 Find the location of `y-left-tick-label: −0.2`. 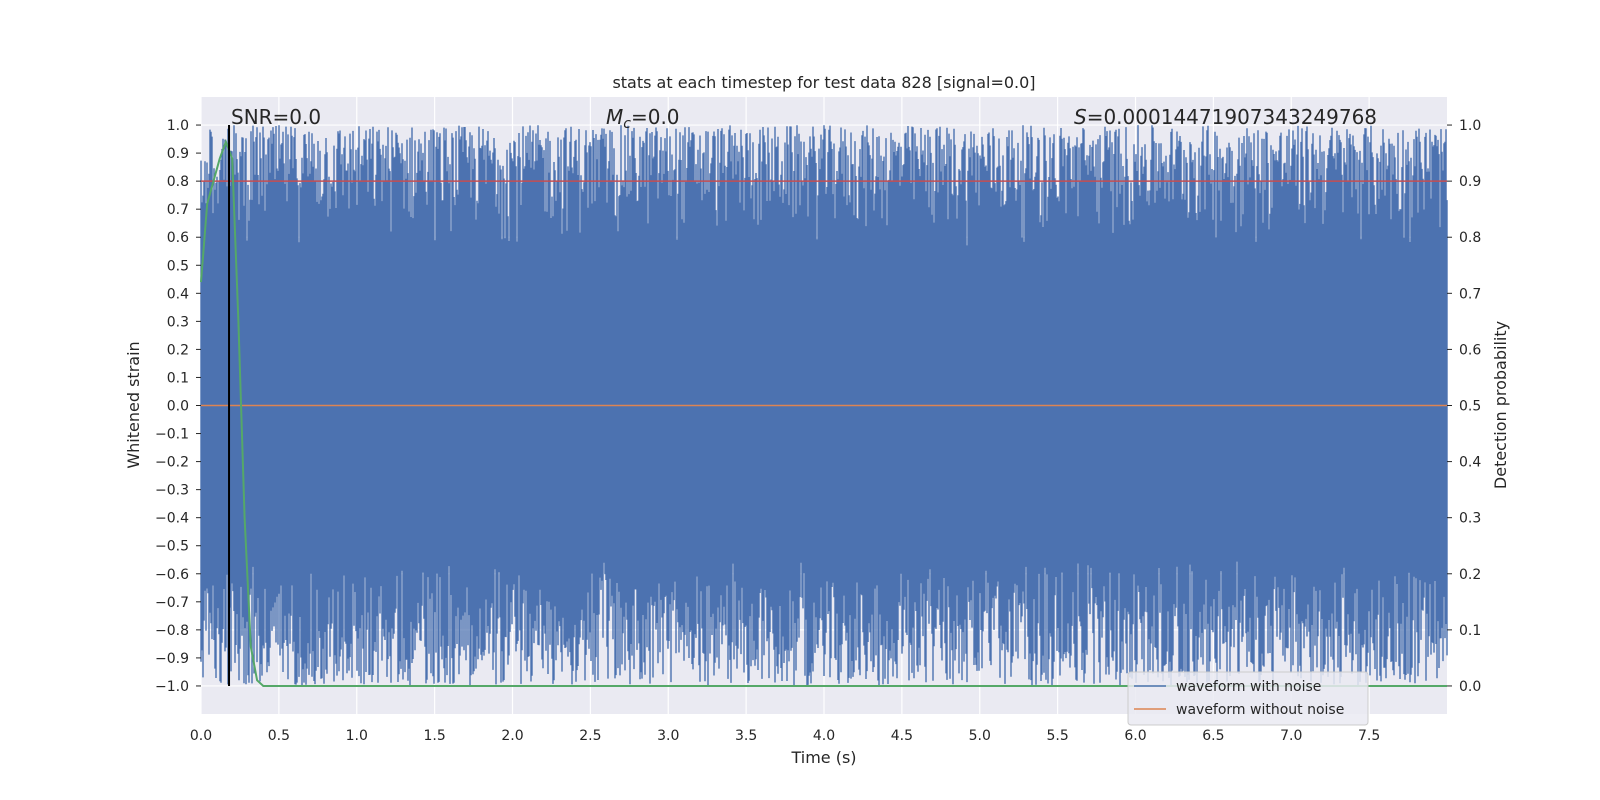

y-left-tick-label: −0.2 is located at coordinates (172, 463).